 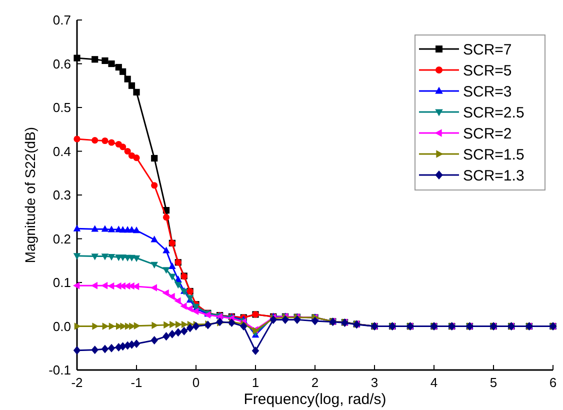 What do you see at coordinates (61, 326) in the screenshot?
I see `y-tick-label: 0.0` at bounding box center [61, 326].